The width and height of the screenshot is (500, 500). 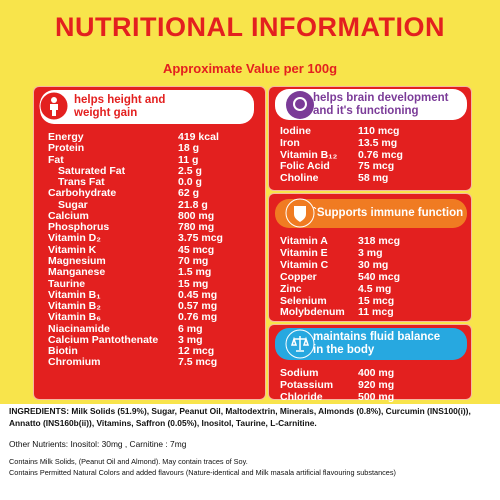 I want to click on nutrient-value: 0.57 mg, so click(x=198, y=306).